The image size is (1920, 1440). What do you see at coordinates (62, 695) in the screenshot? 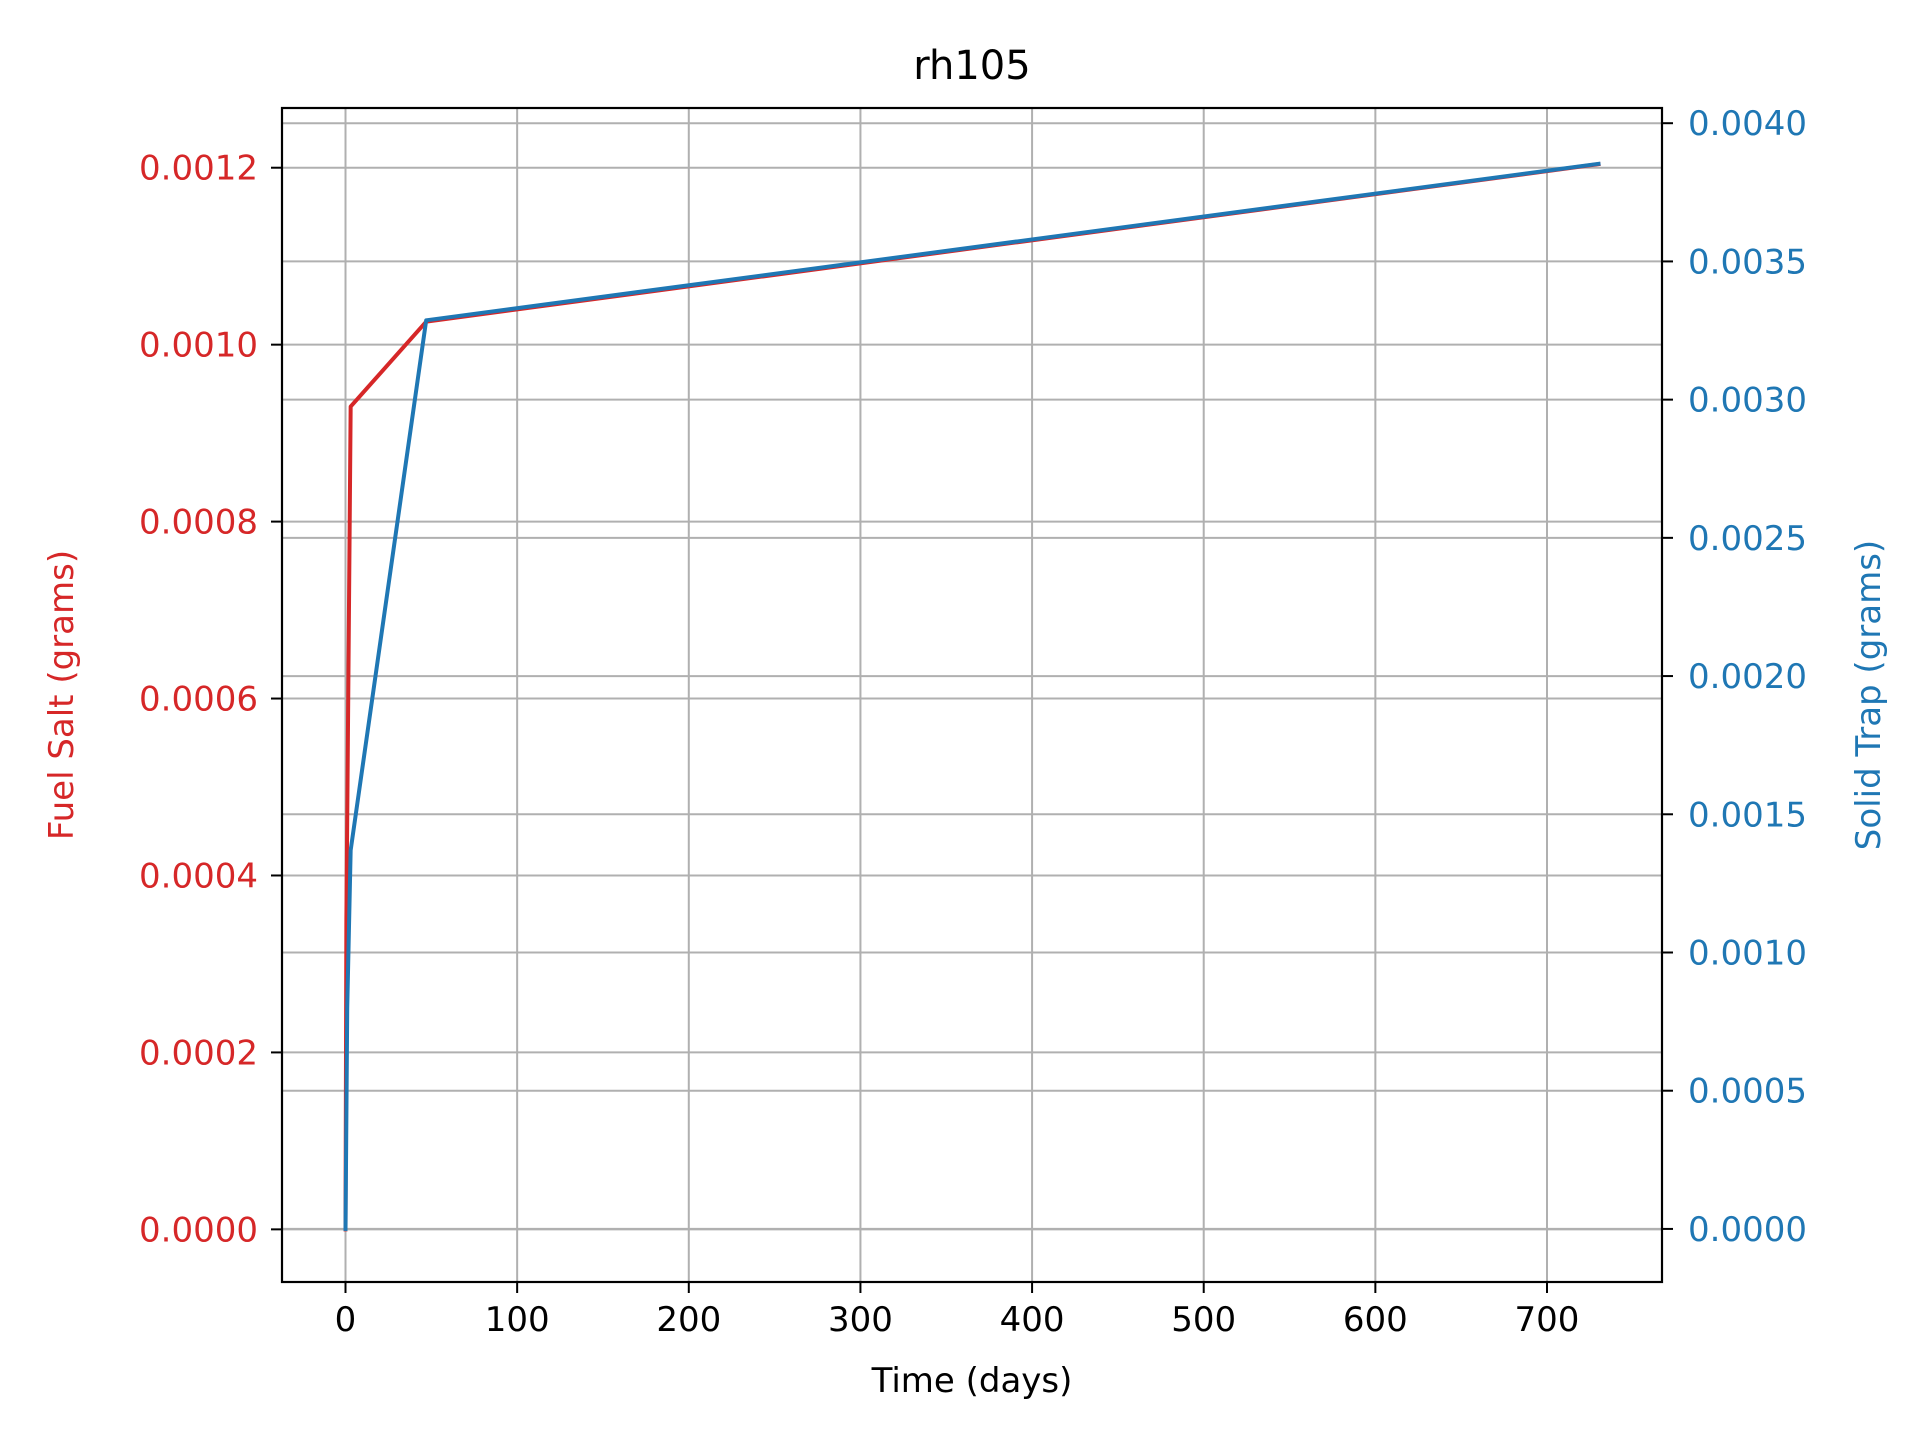
I see `y-axis-label-left: Fuel Salt (grams)` at bounding box center [62, 695].